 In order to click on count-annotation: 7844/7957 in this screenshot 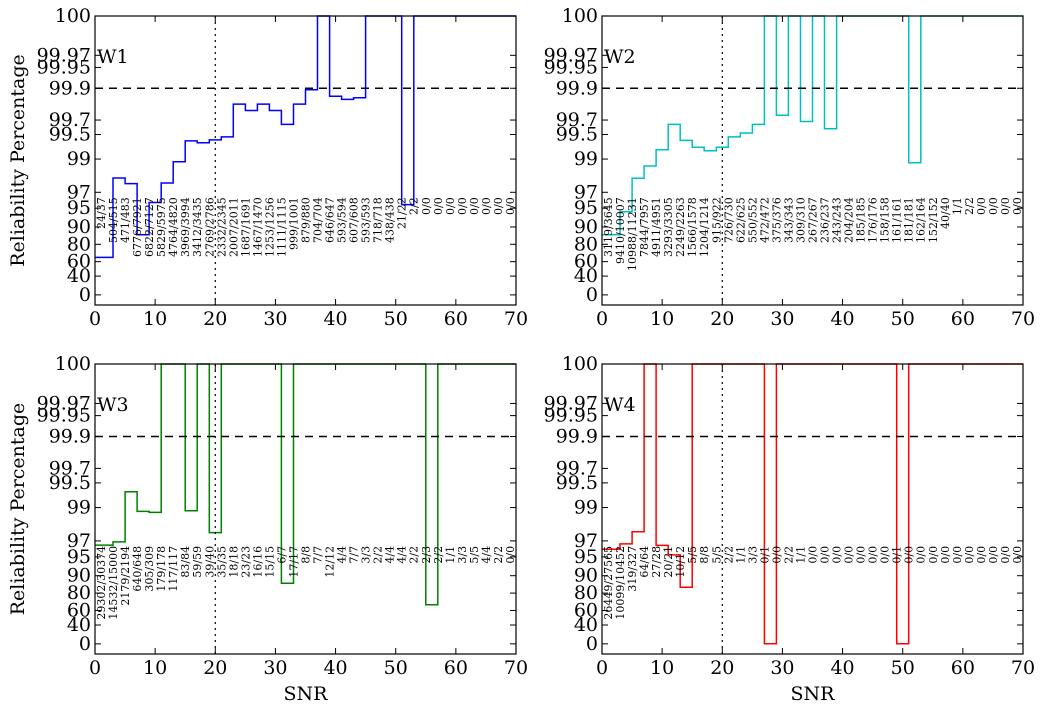, I will do `click(644, 227)`.